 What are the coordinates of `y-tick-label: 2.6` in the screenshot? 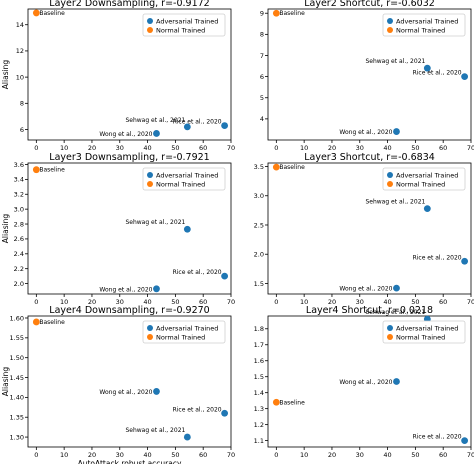 It's located at (19, 239).